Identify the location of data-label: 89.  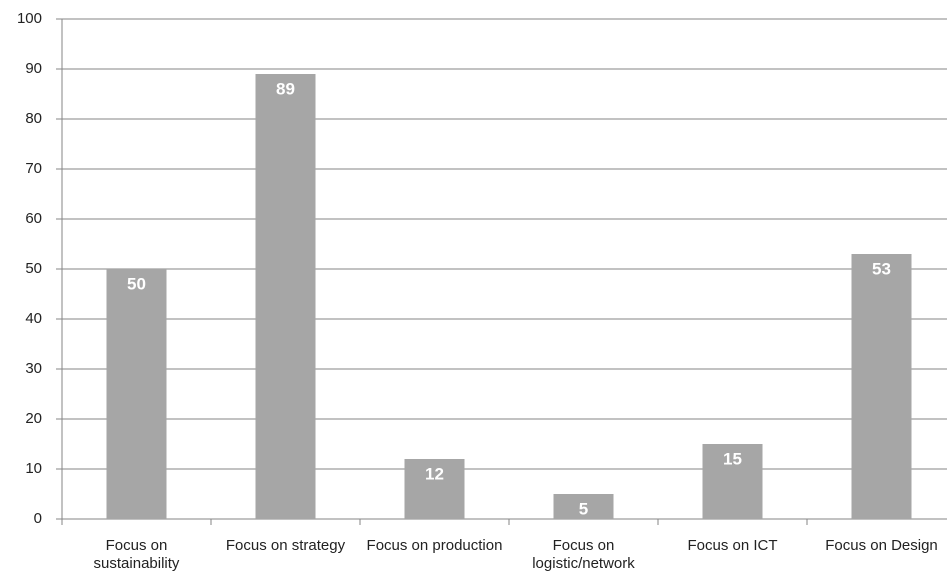
(285, 88).